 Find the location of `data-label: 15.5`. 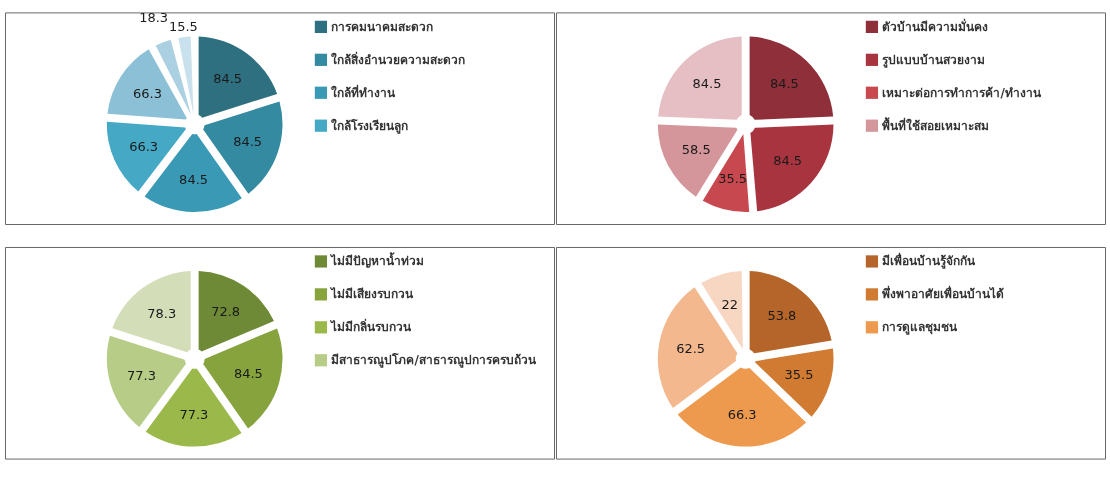

data-label: 15.5 is located at coordinates (183, 27).